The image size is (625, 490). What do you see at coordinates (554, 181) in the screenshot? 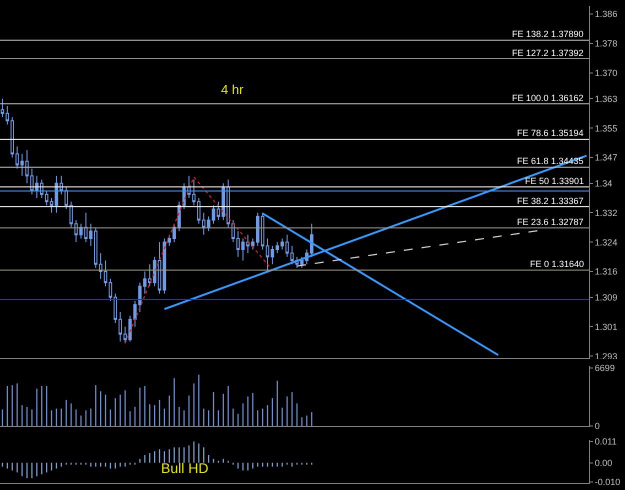
I see `ref-line-label: FE 50 1.33901` at bounding box center [554, 181].